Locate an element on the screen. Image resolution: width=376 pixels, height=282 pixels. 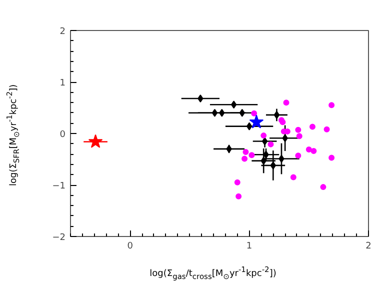
x-tick-label: 2 is located at coordinates (369, 247).